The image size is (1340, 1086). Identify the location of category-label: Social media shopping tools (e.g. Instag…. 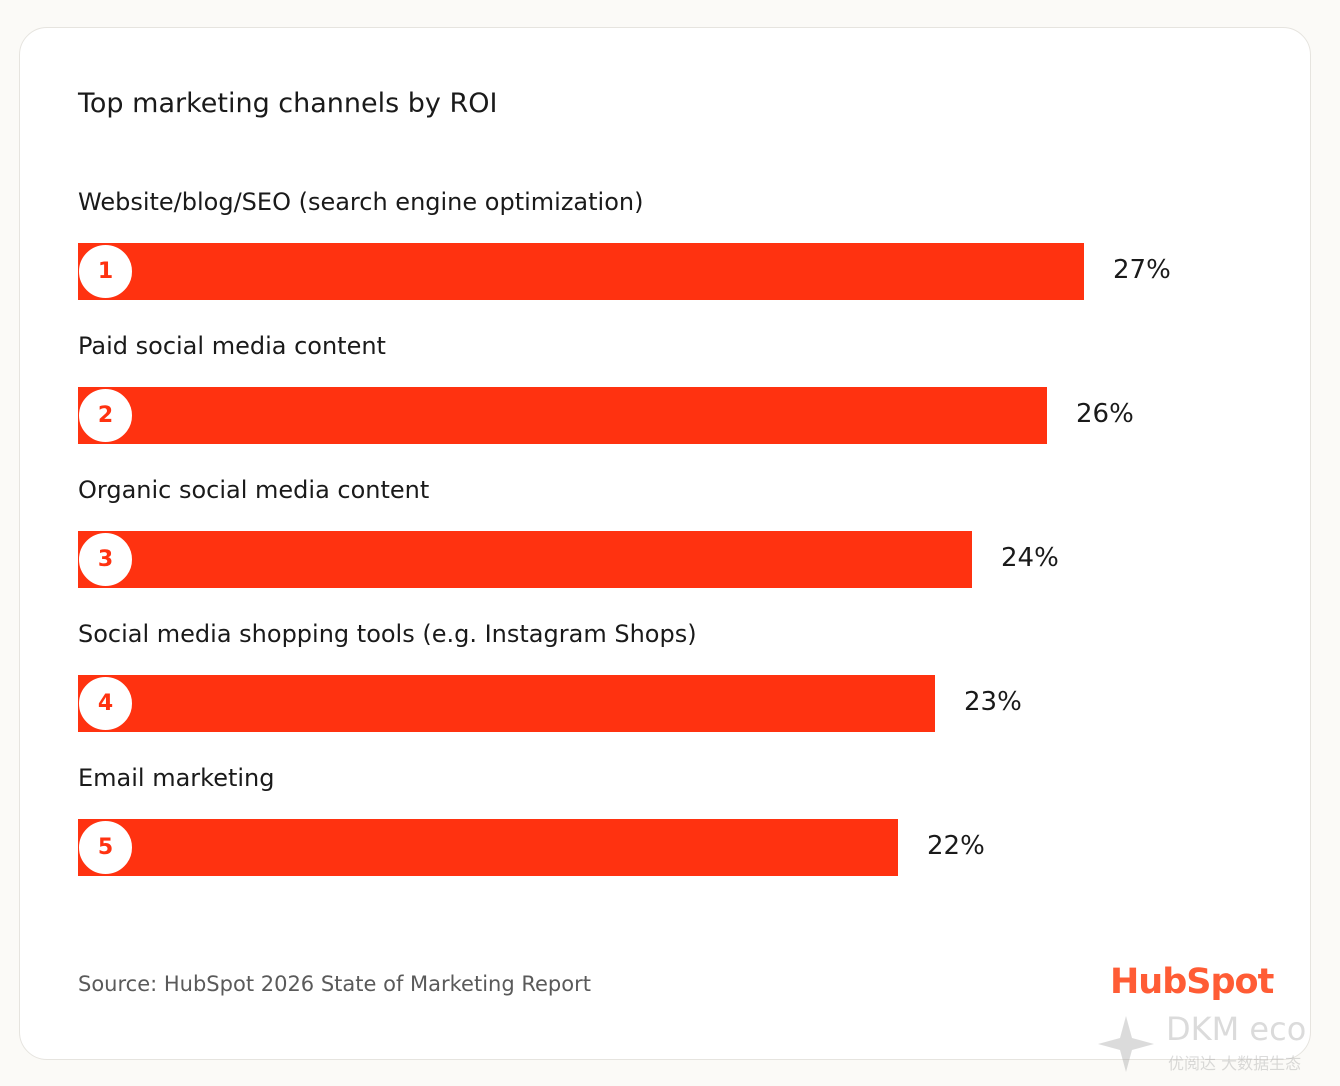
(387, 634).